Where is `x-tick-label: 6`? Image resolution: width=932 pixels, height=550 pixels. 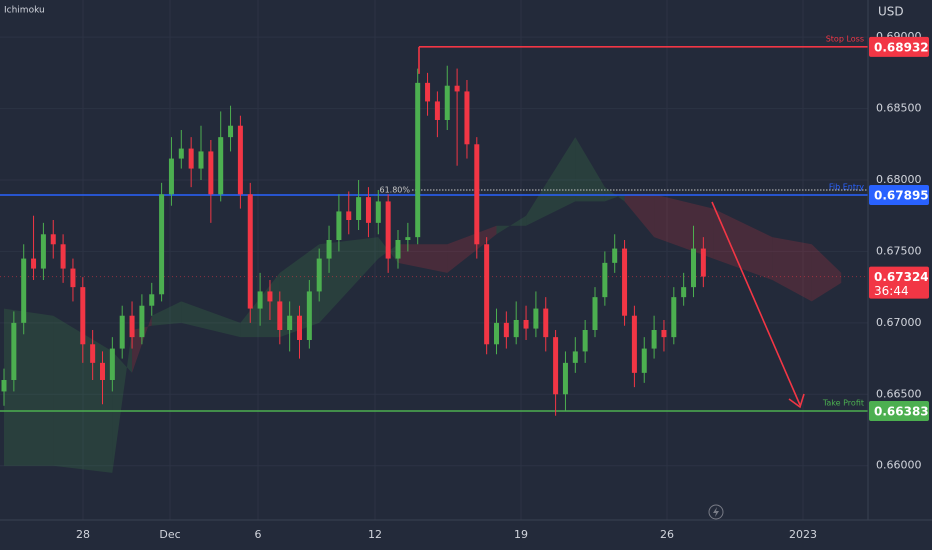
x-tick-label: 6 is located at coordinates (258, 534).